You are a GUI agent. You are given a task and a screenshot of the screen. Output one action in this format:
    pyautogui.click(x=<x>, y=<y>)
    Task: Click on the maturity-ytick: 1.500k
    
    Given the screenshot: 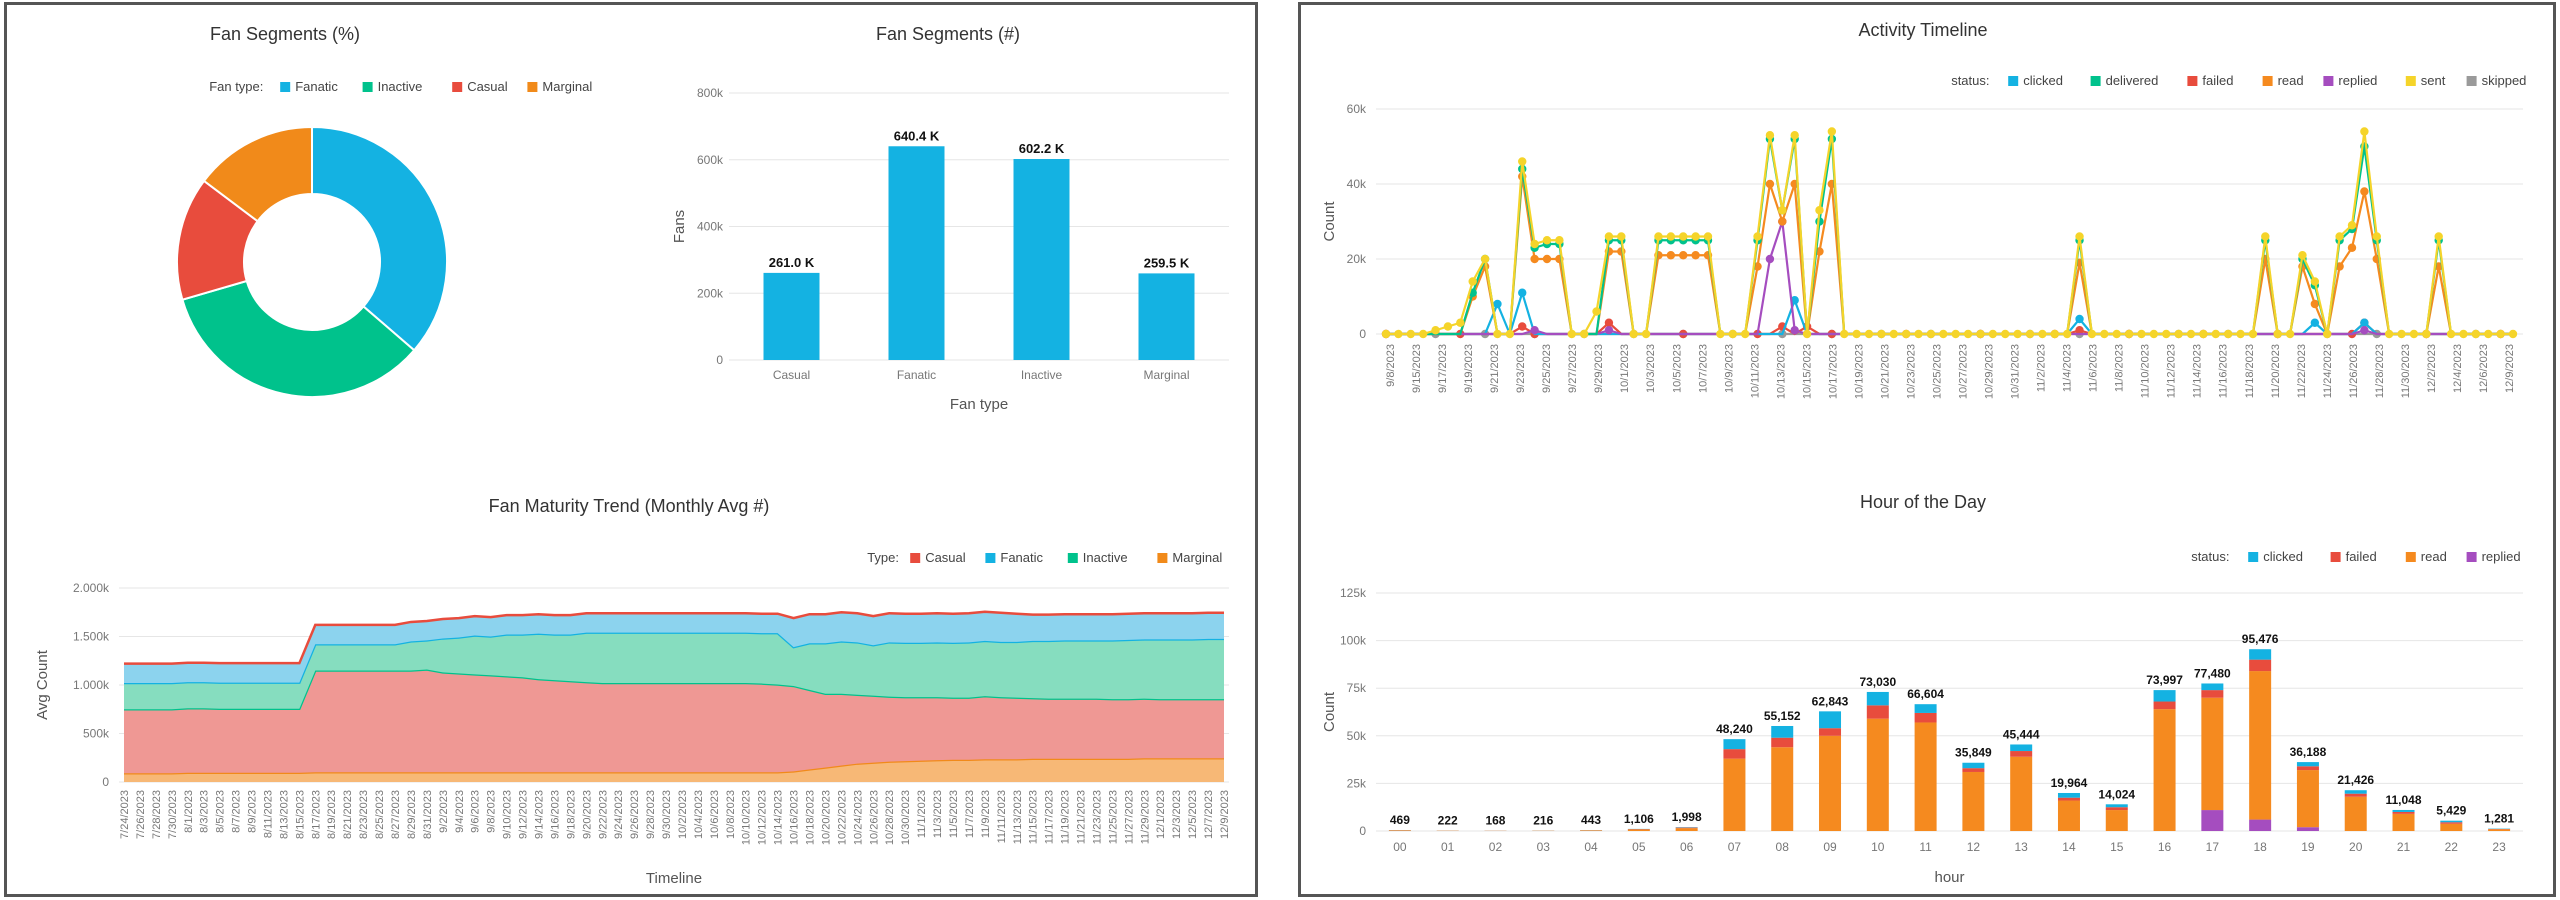 What is the action you would take?
    pyautogui.click(x=91, y=637)
    